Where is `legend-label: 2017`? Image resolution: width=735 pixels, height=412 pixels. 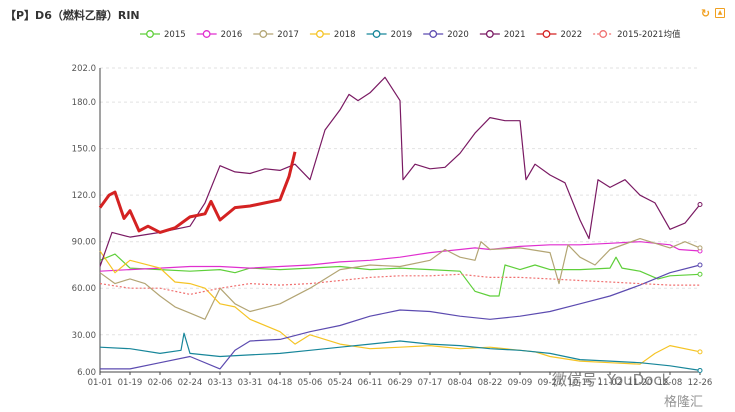
legend-label: 2017 is located at coordinates (288, 35).